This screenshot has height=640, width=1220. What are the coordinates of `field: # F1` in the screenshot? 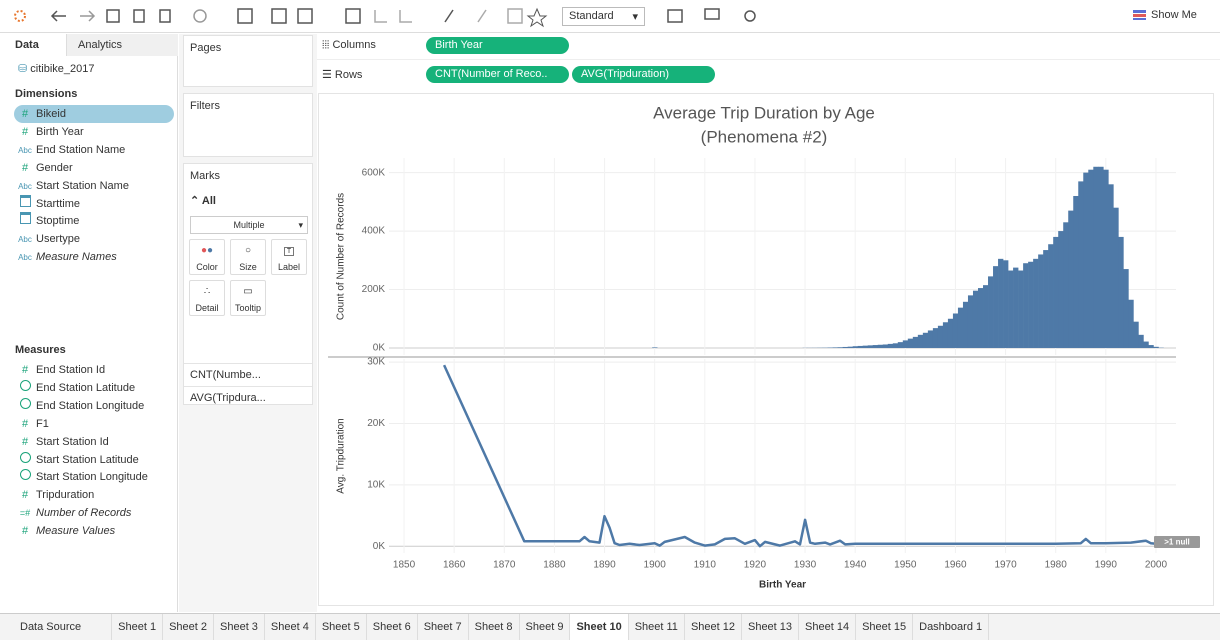 It's located at (94, 424).